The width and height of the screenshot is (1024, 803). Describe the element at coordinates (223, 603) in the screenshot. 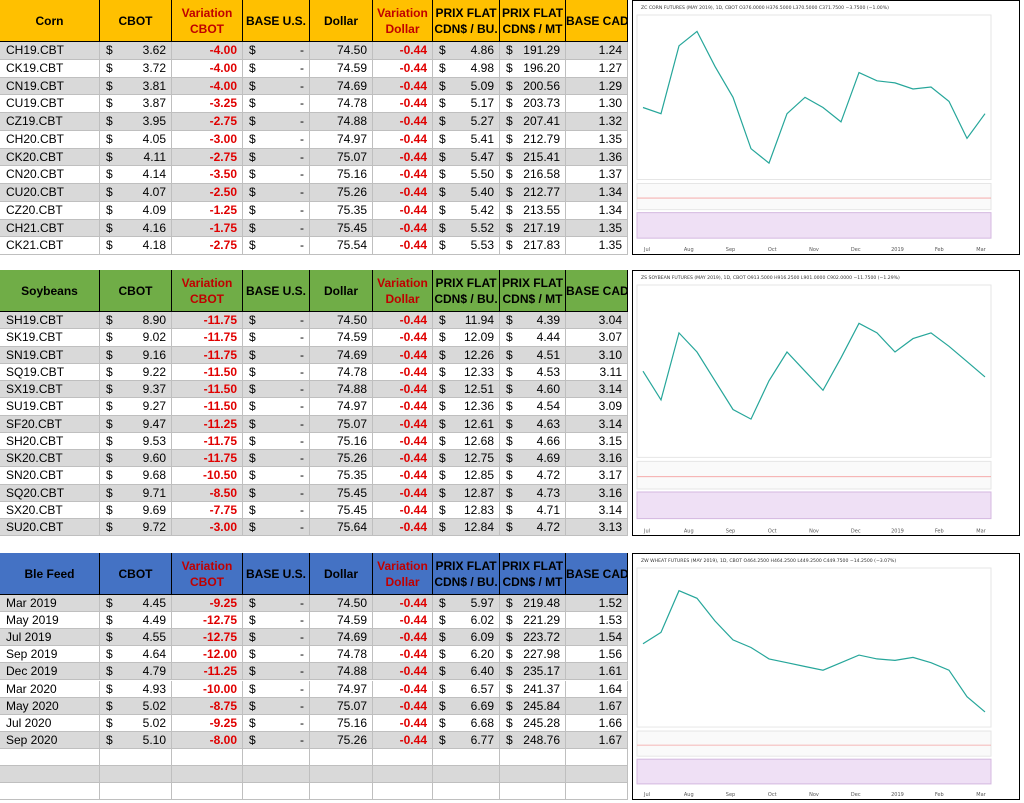

I see `cell-value: -9.25` at that location.